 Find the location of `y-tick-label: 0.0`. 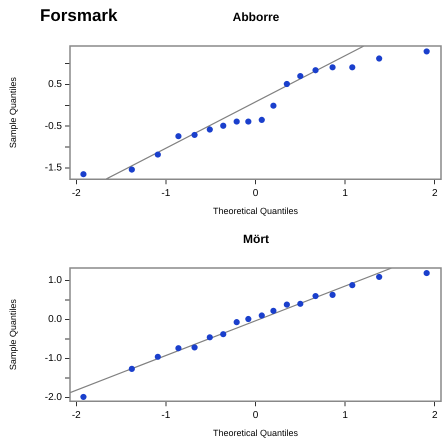

y-tick-label: 0.0 is located at coordinates (55, 320).